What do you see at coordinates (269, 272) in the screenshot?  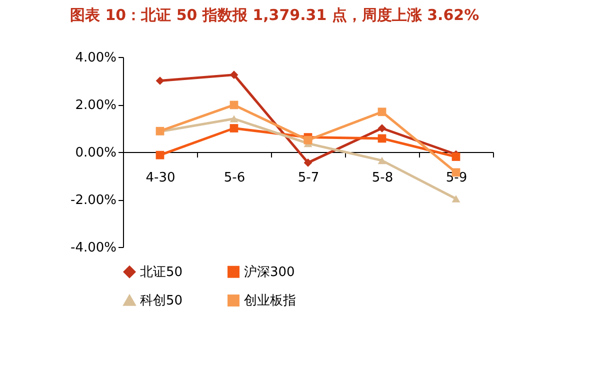 I see `legend-label: 沪深300` at bounding box center [269, 272].